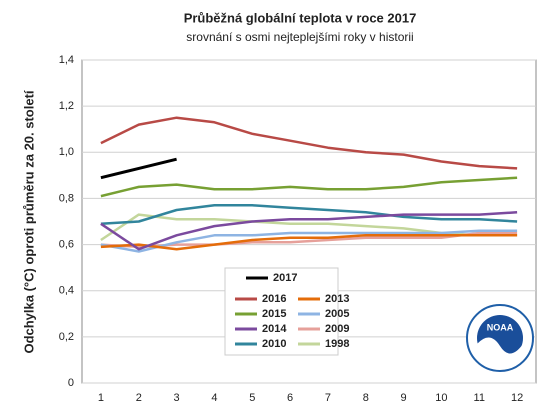 The width and height of the screenshot is (560, 420). Describe the element at coordinates (366, 398) in the screenshot. I see `x-tick-label: 8` at that location.